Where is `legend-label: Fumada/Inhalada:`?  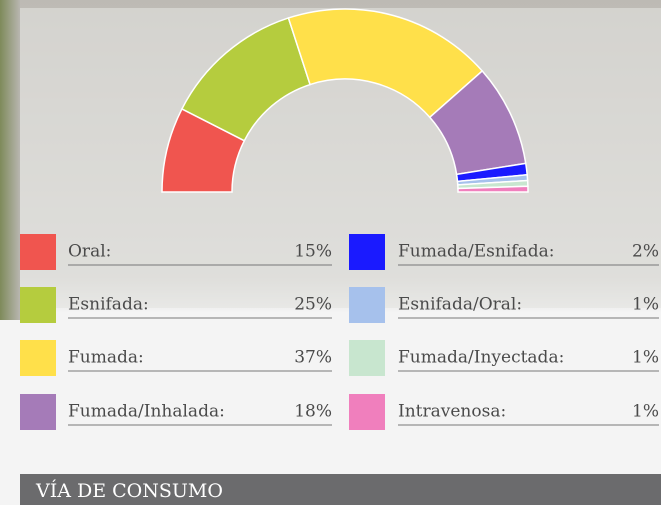 legend-label: Fumada/Inhalada: is located at coordinates (146, 412).